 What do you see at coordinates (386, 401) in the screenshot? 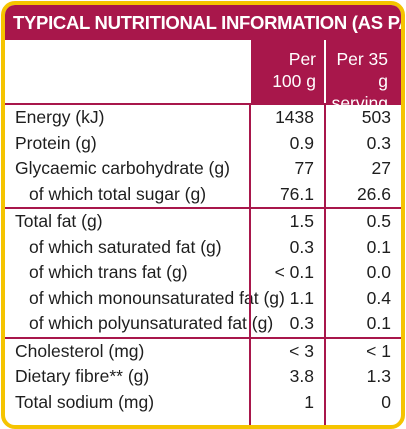
I see `per-serving-value: 0` at bounding box center [386, 401].